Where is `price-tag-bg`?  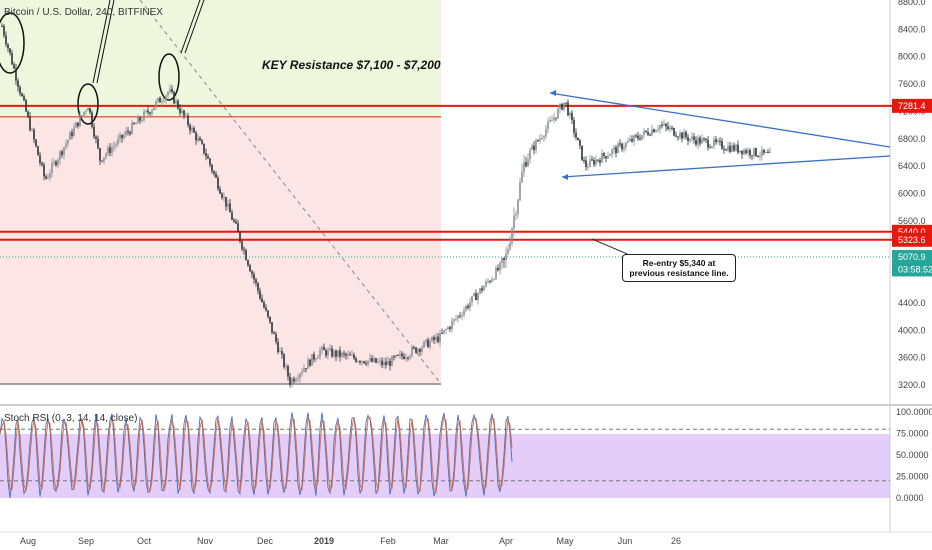
price-tag-bg is located at coordinates (912, 257).